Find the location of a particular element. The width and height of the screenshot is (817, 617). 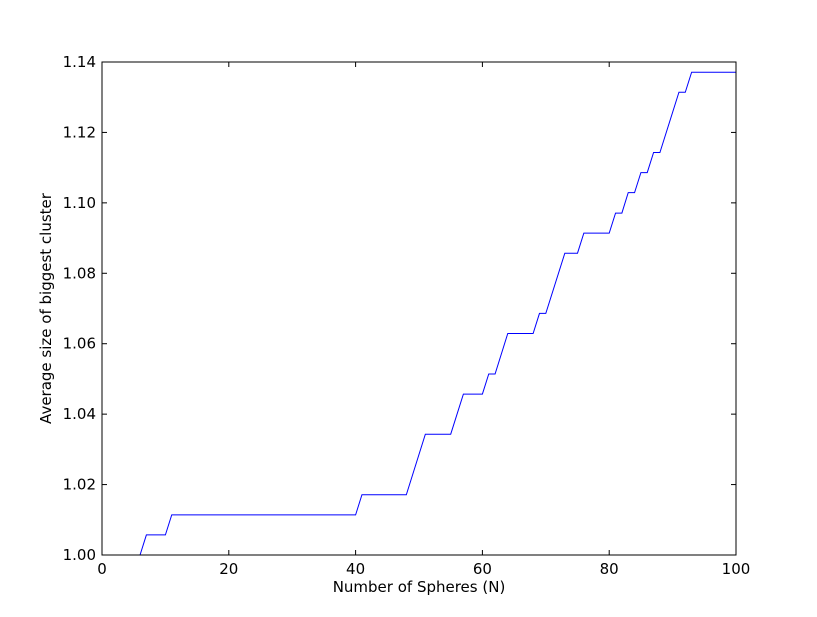

x-tick-label: 0 is located at coordinates (102, 569).